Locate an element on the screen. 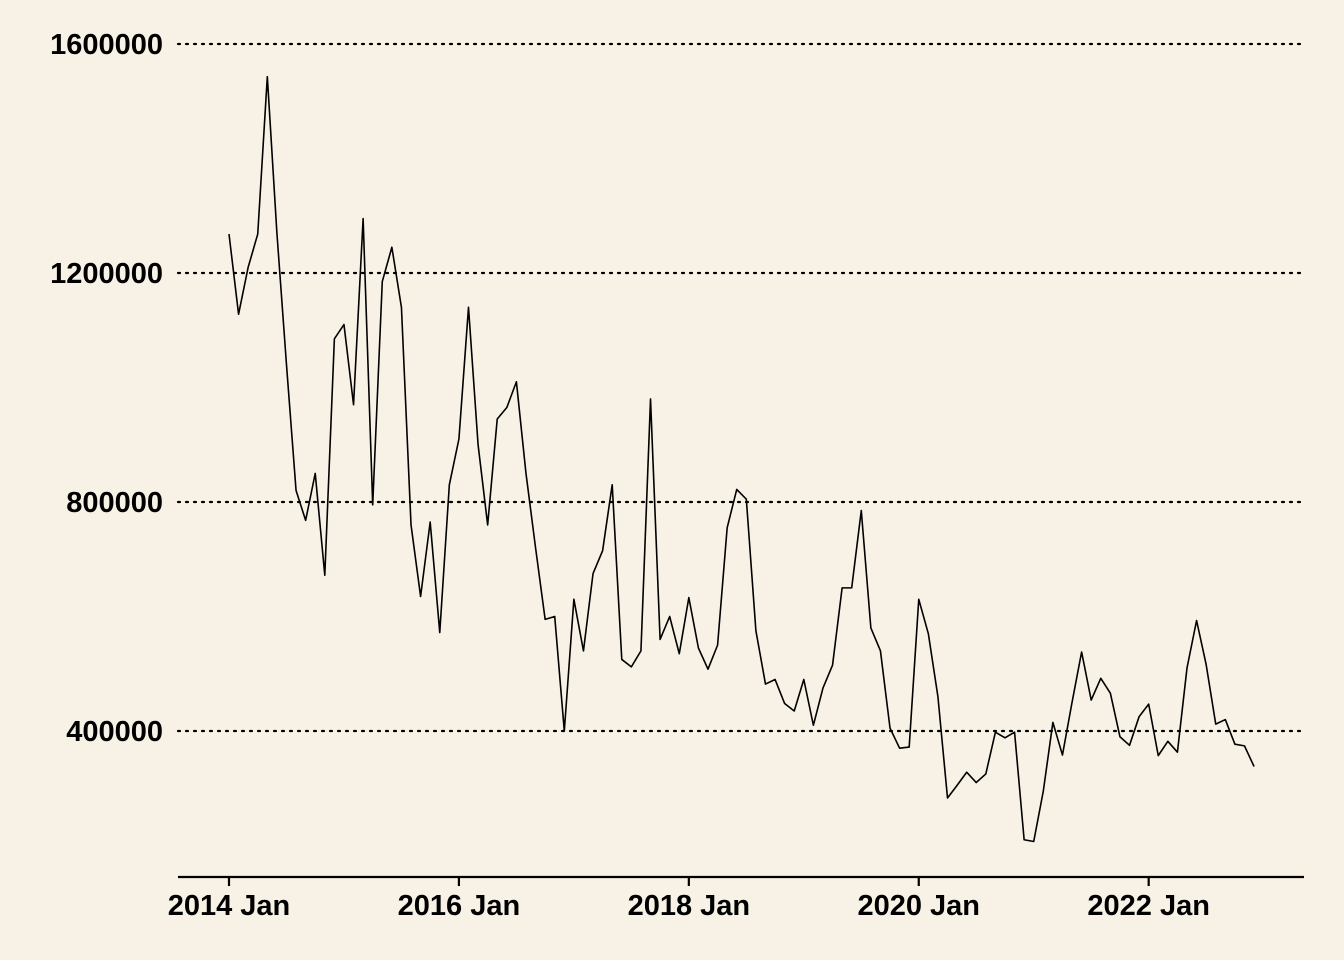  x-axis-ticks: 2014 Jan 2016 Jan 2018 Jan 2020 Jan 2022 Jan is located at coordinates (689, 899).